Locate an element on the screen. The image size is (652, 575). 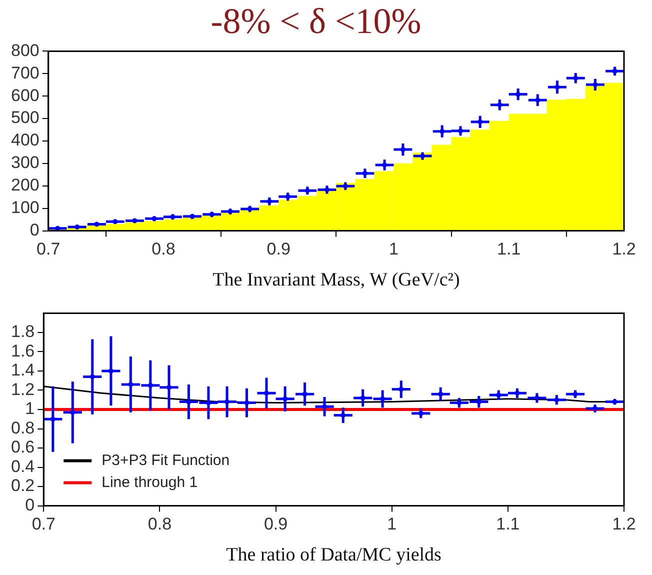
chart-title: -8% < δ <10% is located at coordinates (316, 21).